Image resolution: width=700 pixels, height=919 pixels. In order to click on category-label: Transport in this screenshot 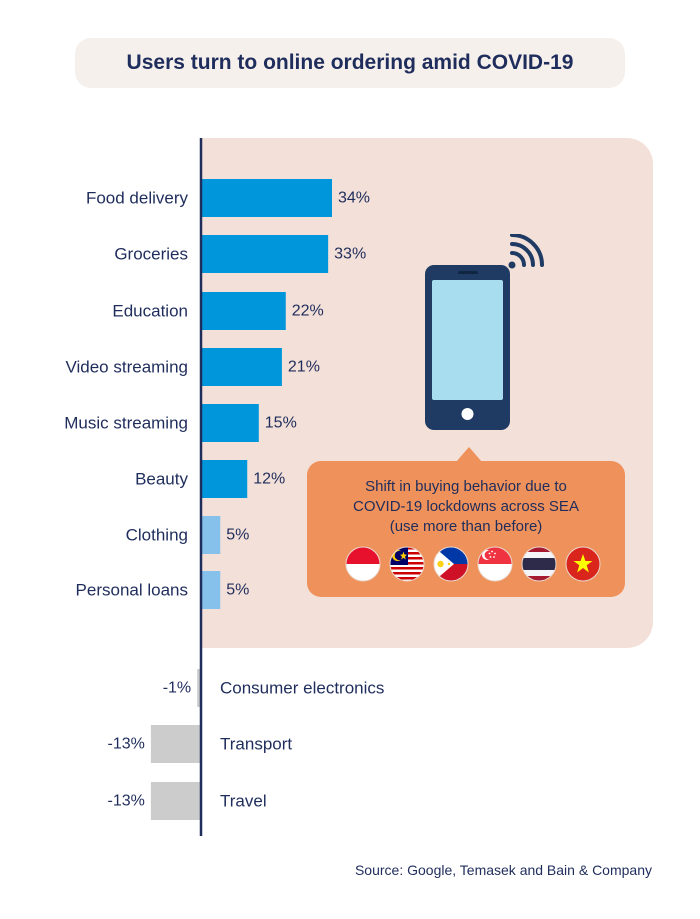, I will do `click(256, 744)`.